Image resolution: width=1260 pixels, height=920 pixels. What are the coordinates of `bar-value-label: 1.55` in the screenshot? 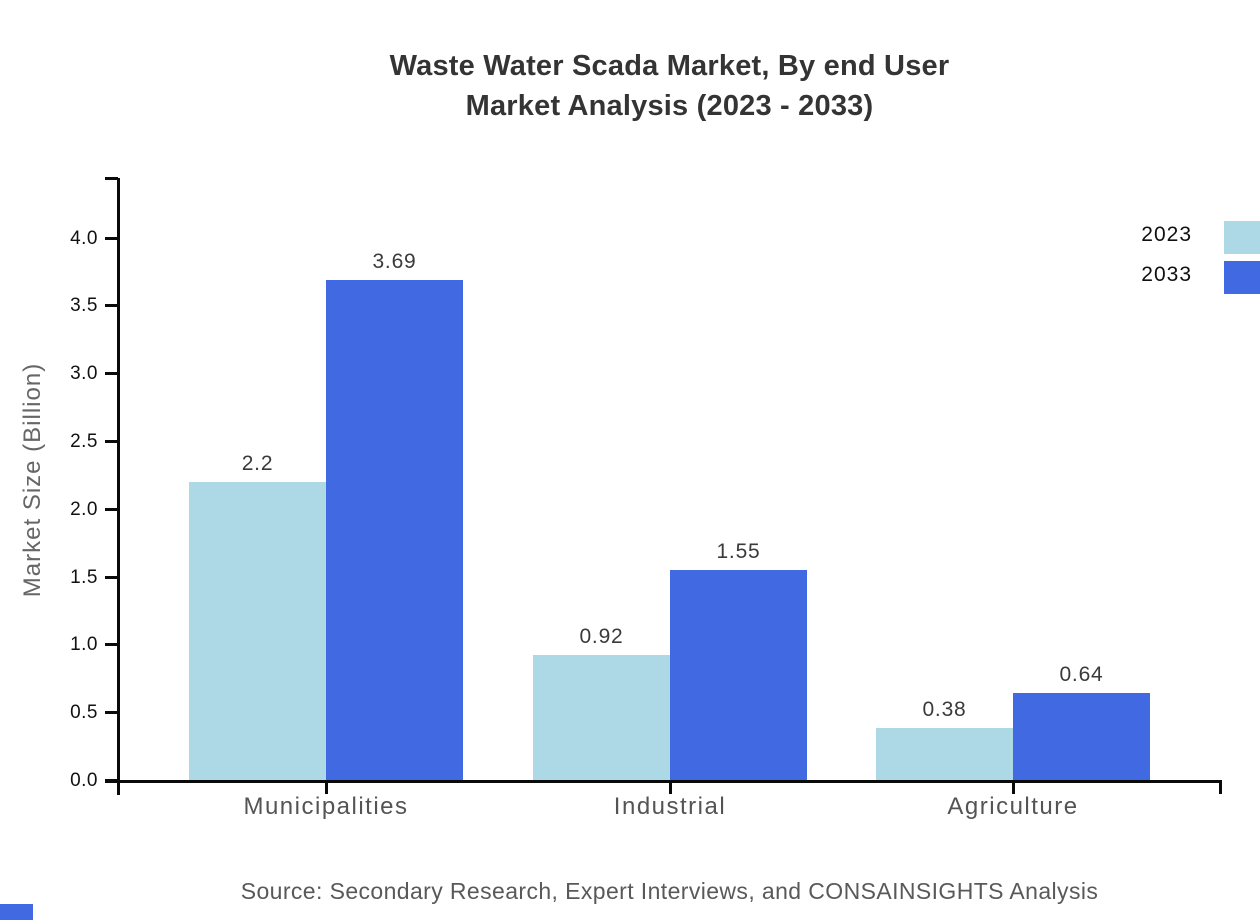 It's located at (738, 551).